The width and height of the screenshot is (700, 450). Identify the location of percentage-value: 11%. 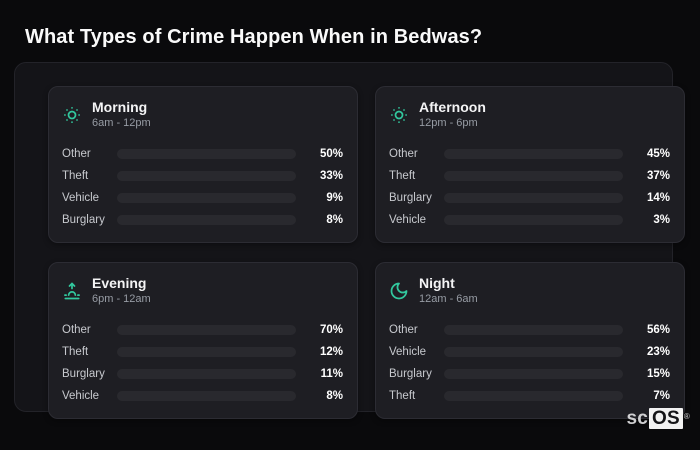
(331, 374).